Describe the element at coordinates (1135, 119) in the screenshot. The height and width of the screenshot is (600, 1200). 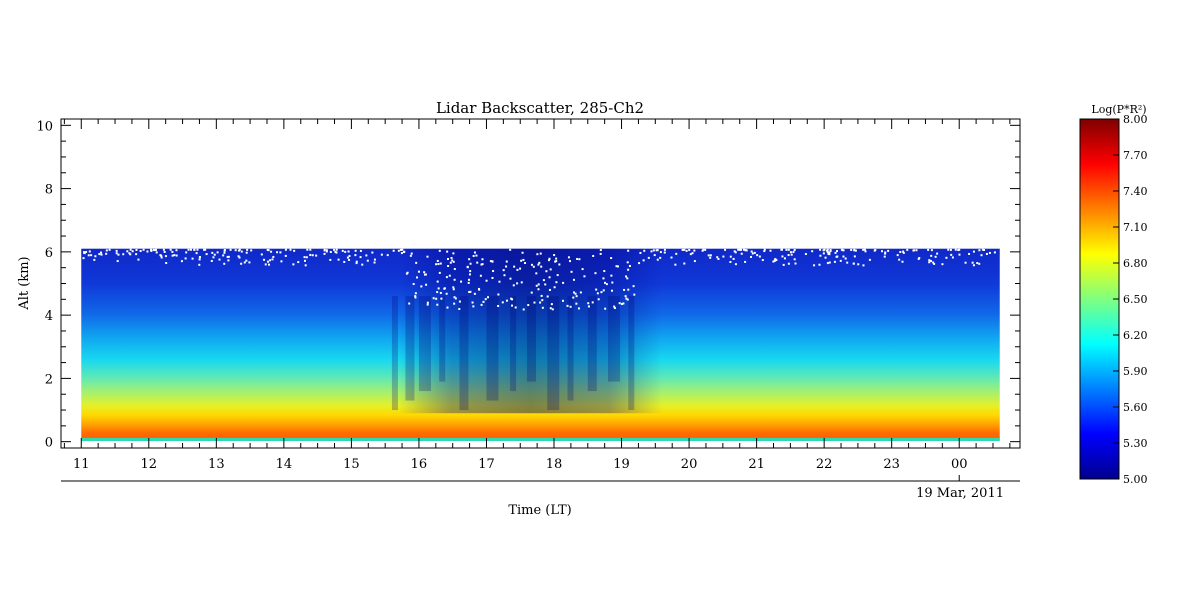
I see `colorbar-tick-label: 8.00` at that location.